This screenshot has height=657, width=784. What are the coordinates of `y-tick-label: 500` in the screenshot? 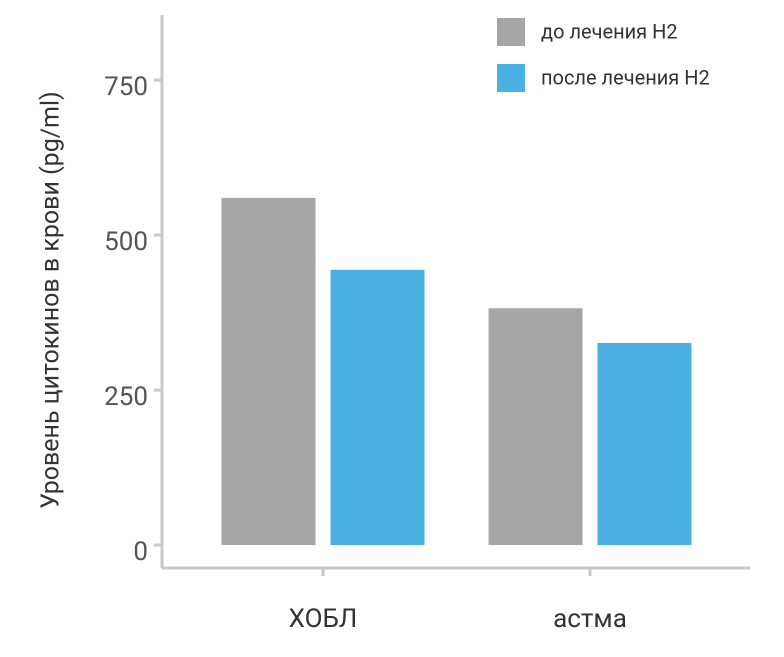 It's located at (126, 242).